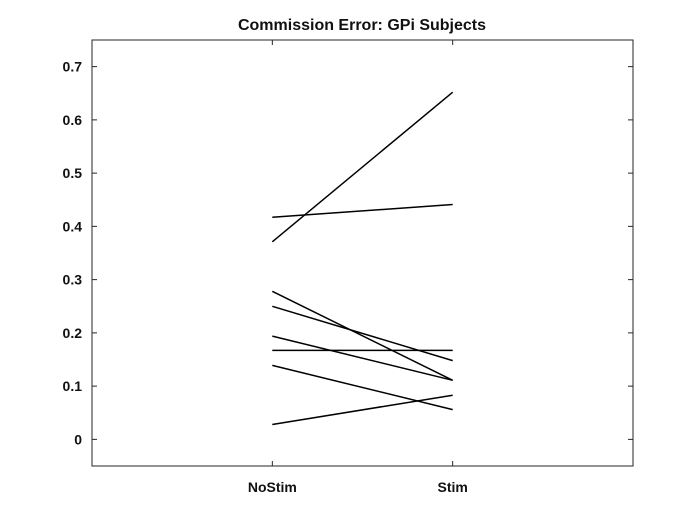 This screenshot has width=700, height=525. Describe the element at coordinates (73, 280) in the screenshot. I see `y-tick-label: 0.3` at that location.